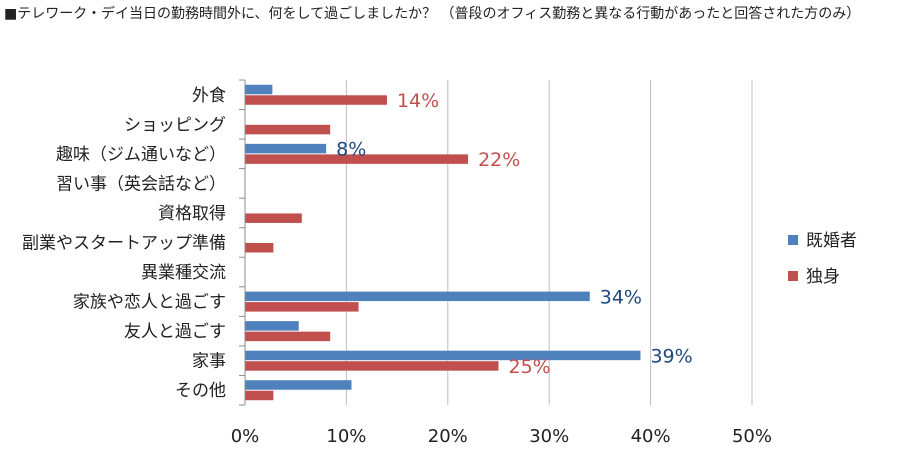 Image resolution: width=920 pixels, height=459 pixels. Describe the element at coordinates (209, 362) in the screenshot. I see `category-label: 家事` at that location.